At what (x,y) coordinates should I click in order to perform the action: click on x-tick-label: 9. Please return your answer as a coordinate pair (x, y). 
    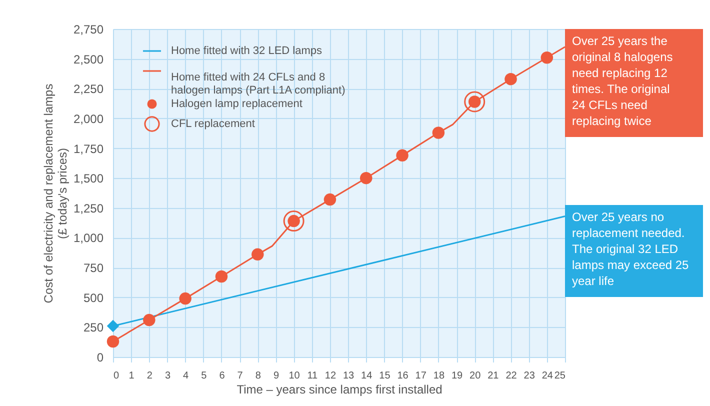
    Looking at the image, I should click on (276, 376).